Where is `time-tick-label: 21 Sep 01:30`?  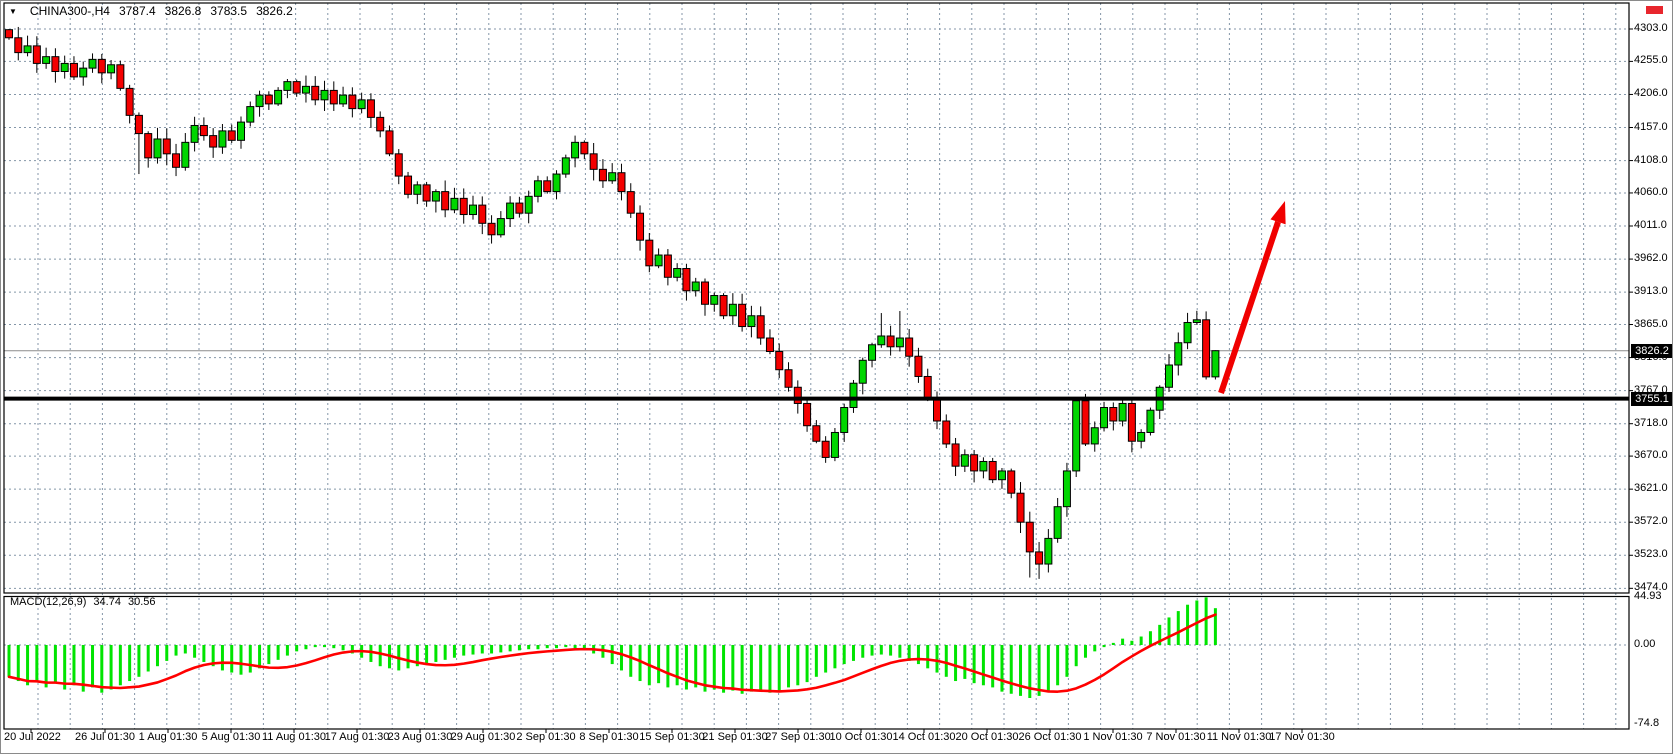
time-tick-label: 21 Sep 01:30 is located at coordinates (735, 737).